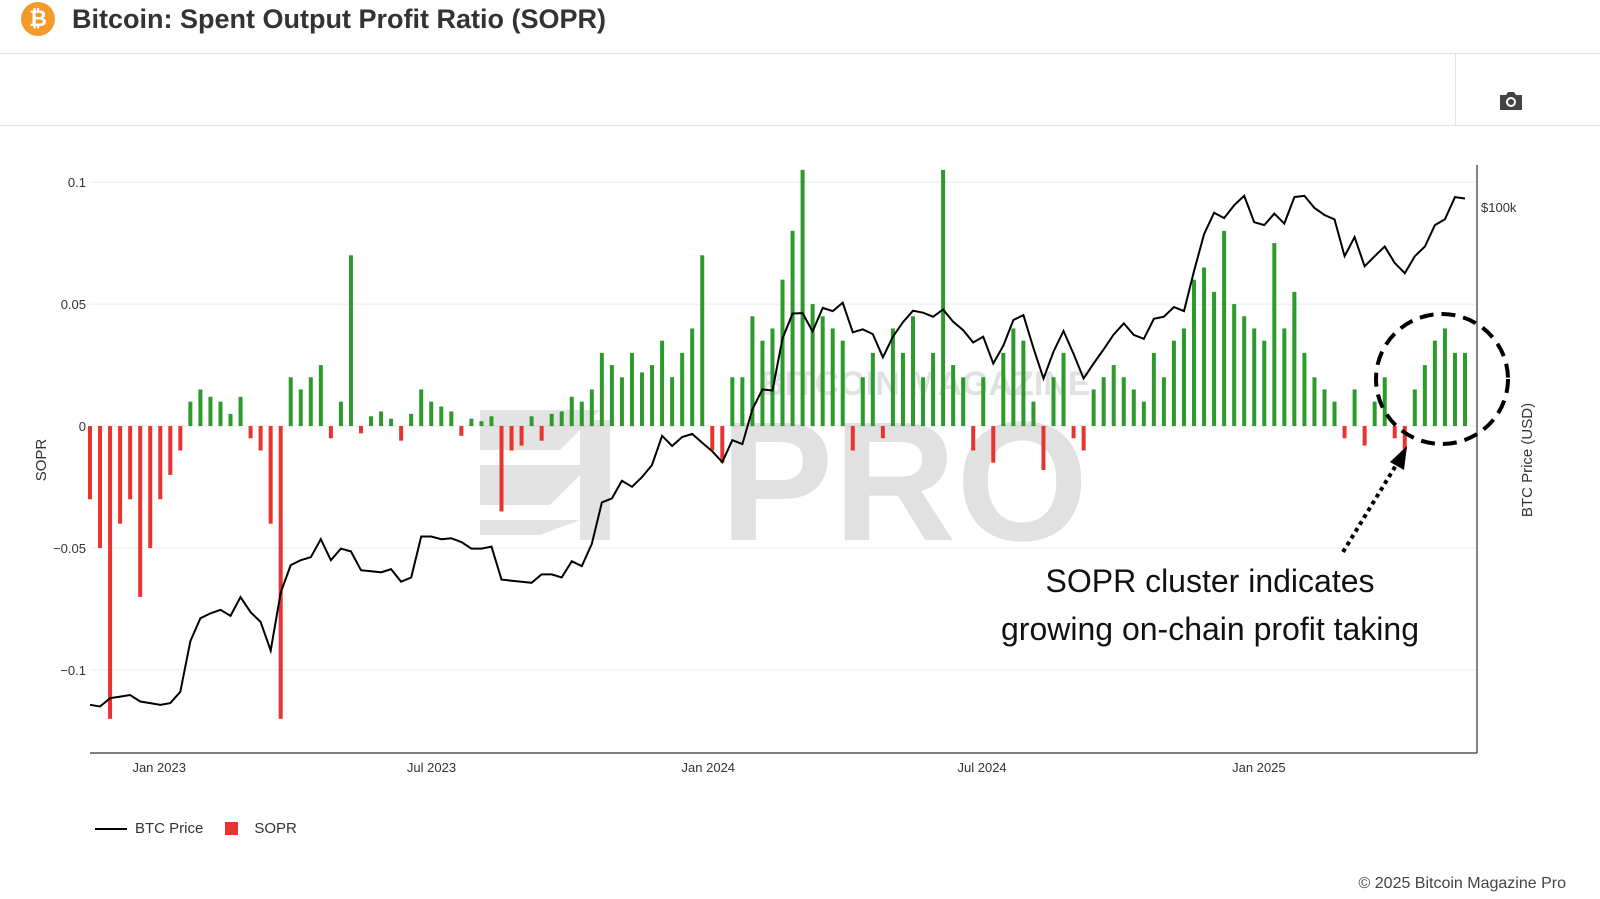  What do you see at coordinates (545, 475) in the screenshot?
I see `watermark-logo` at bounding box center [545, 475].